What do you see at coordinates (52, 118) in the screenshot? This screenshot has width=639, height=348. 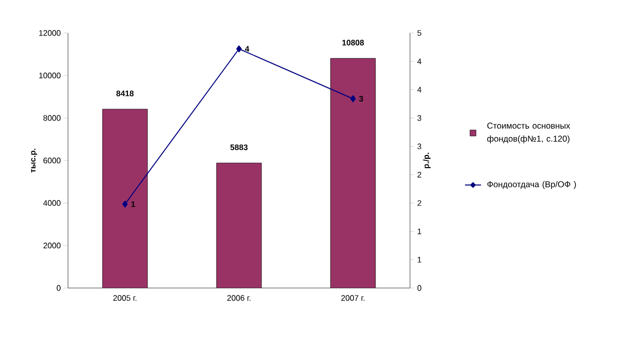 I see `y-tick-label: 8000` at bounding box center [52, 118].